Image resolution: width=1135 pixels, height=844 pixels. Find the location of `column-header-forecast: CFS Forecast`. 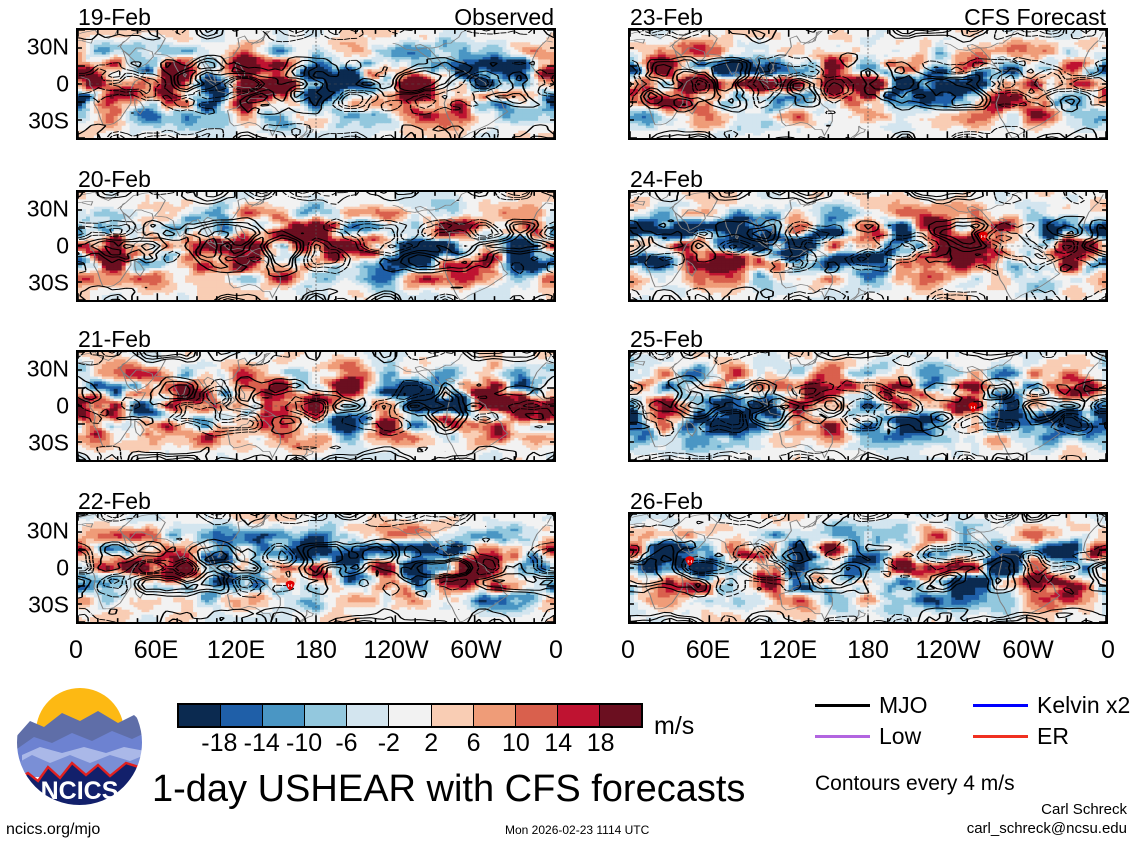

column-header-forecast: CFS Forecast is located at coordinates (1035, 17).